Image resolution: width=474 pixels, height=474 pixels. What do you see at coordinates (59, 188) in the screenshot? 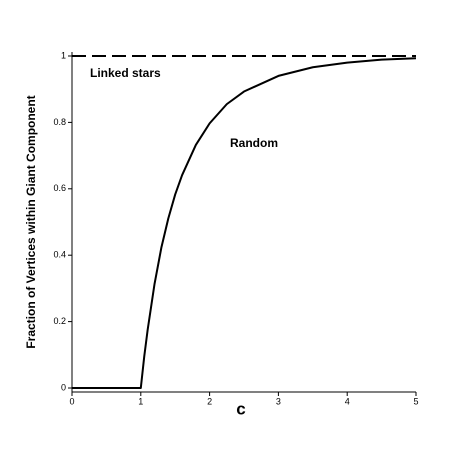
I see `y-tick-label: 0.6` at bounding box center [59, 188].